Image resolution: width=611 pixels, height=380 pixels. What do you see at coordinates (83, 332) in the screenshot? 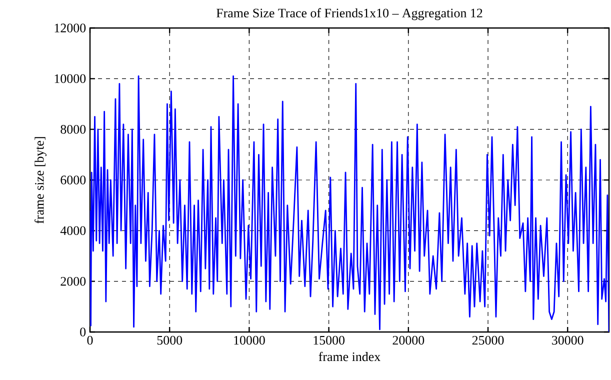
I see `y-tick-label: 0` at bounding box center [83, 332].